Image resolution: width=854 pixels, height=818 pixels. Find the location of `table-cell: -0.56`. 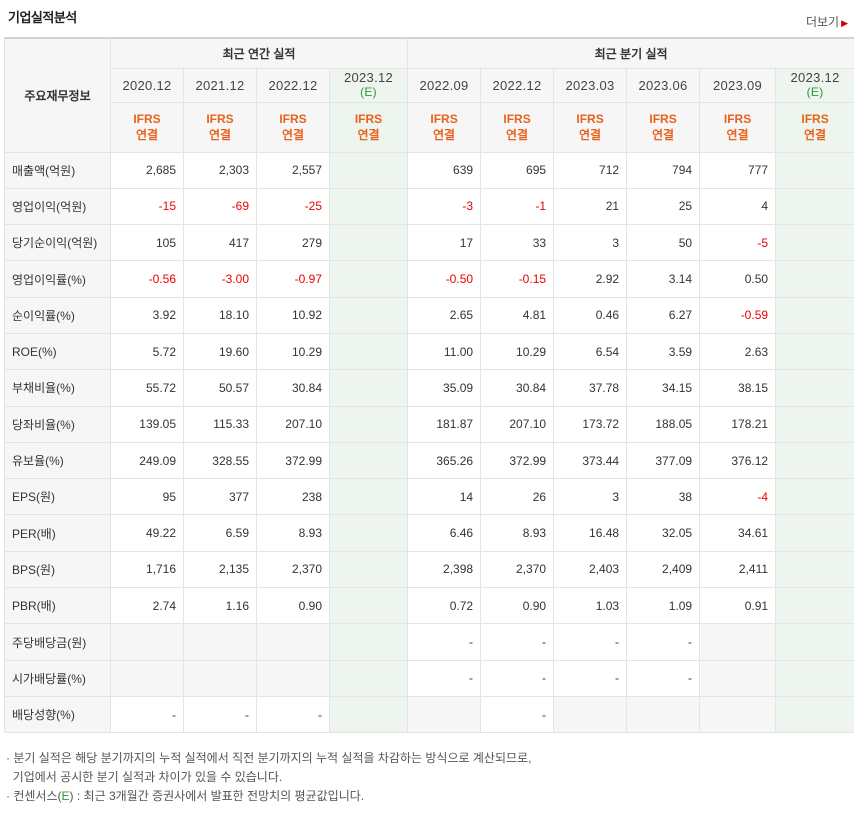

table-cell: -0.56 is located at coordinates (147, 279).